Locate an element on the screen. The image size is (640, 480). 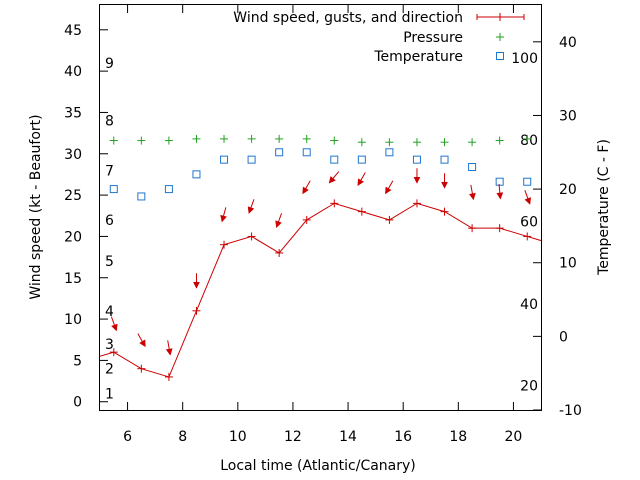
beaufort-label: 1 is located at coordinates (109, 394).